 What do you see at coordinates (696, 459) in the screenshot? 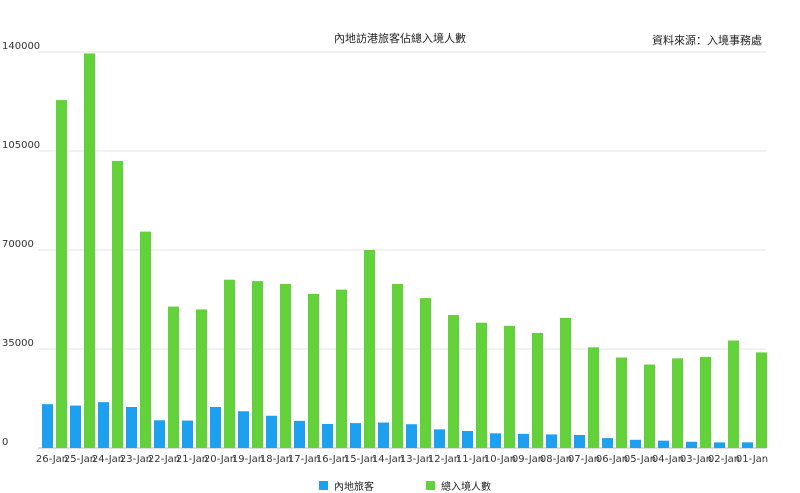
I see `x-tick-label: 03-Jan` at bounding box center [696, 459].